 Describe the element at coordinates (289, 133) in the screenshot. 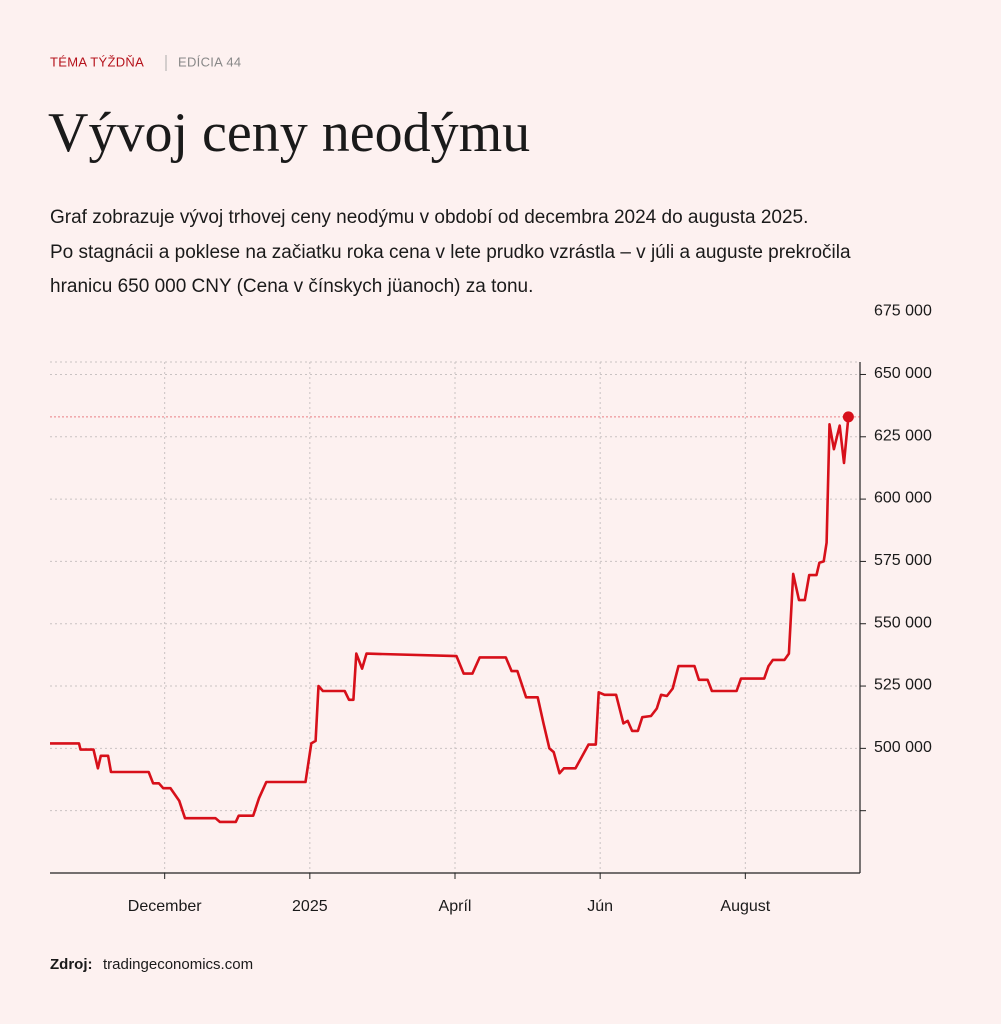

I see `chart-title: Vývoj ceny neodýmu` at that location.